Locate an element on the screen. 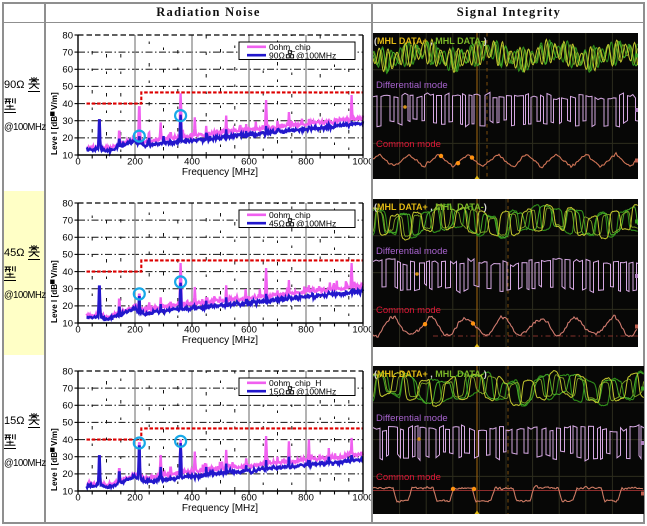 This screenshot has height=526, width=647. svg-text: 0ohm_chip_H is located at coordinates (295, 383).